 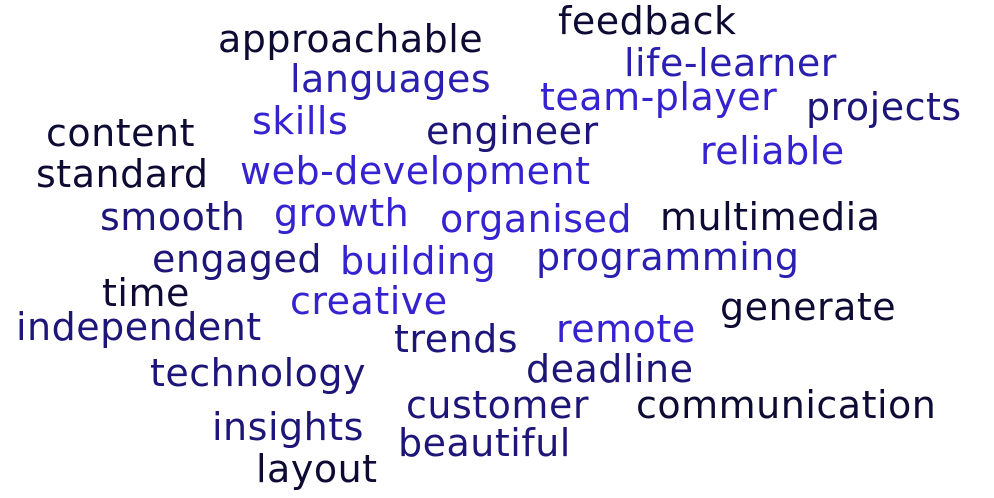 I want to click on word-languages: languages, so click(x=391, y=79).